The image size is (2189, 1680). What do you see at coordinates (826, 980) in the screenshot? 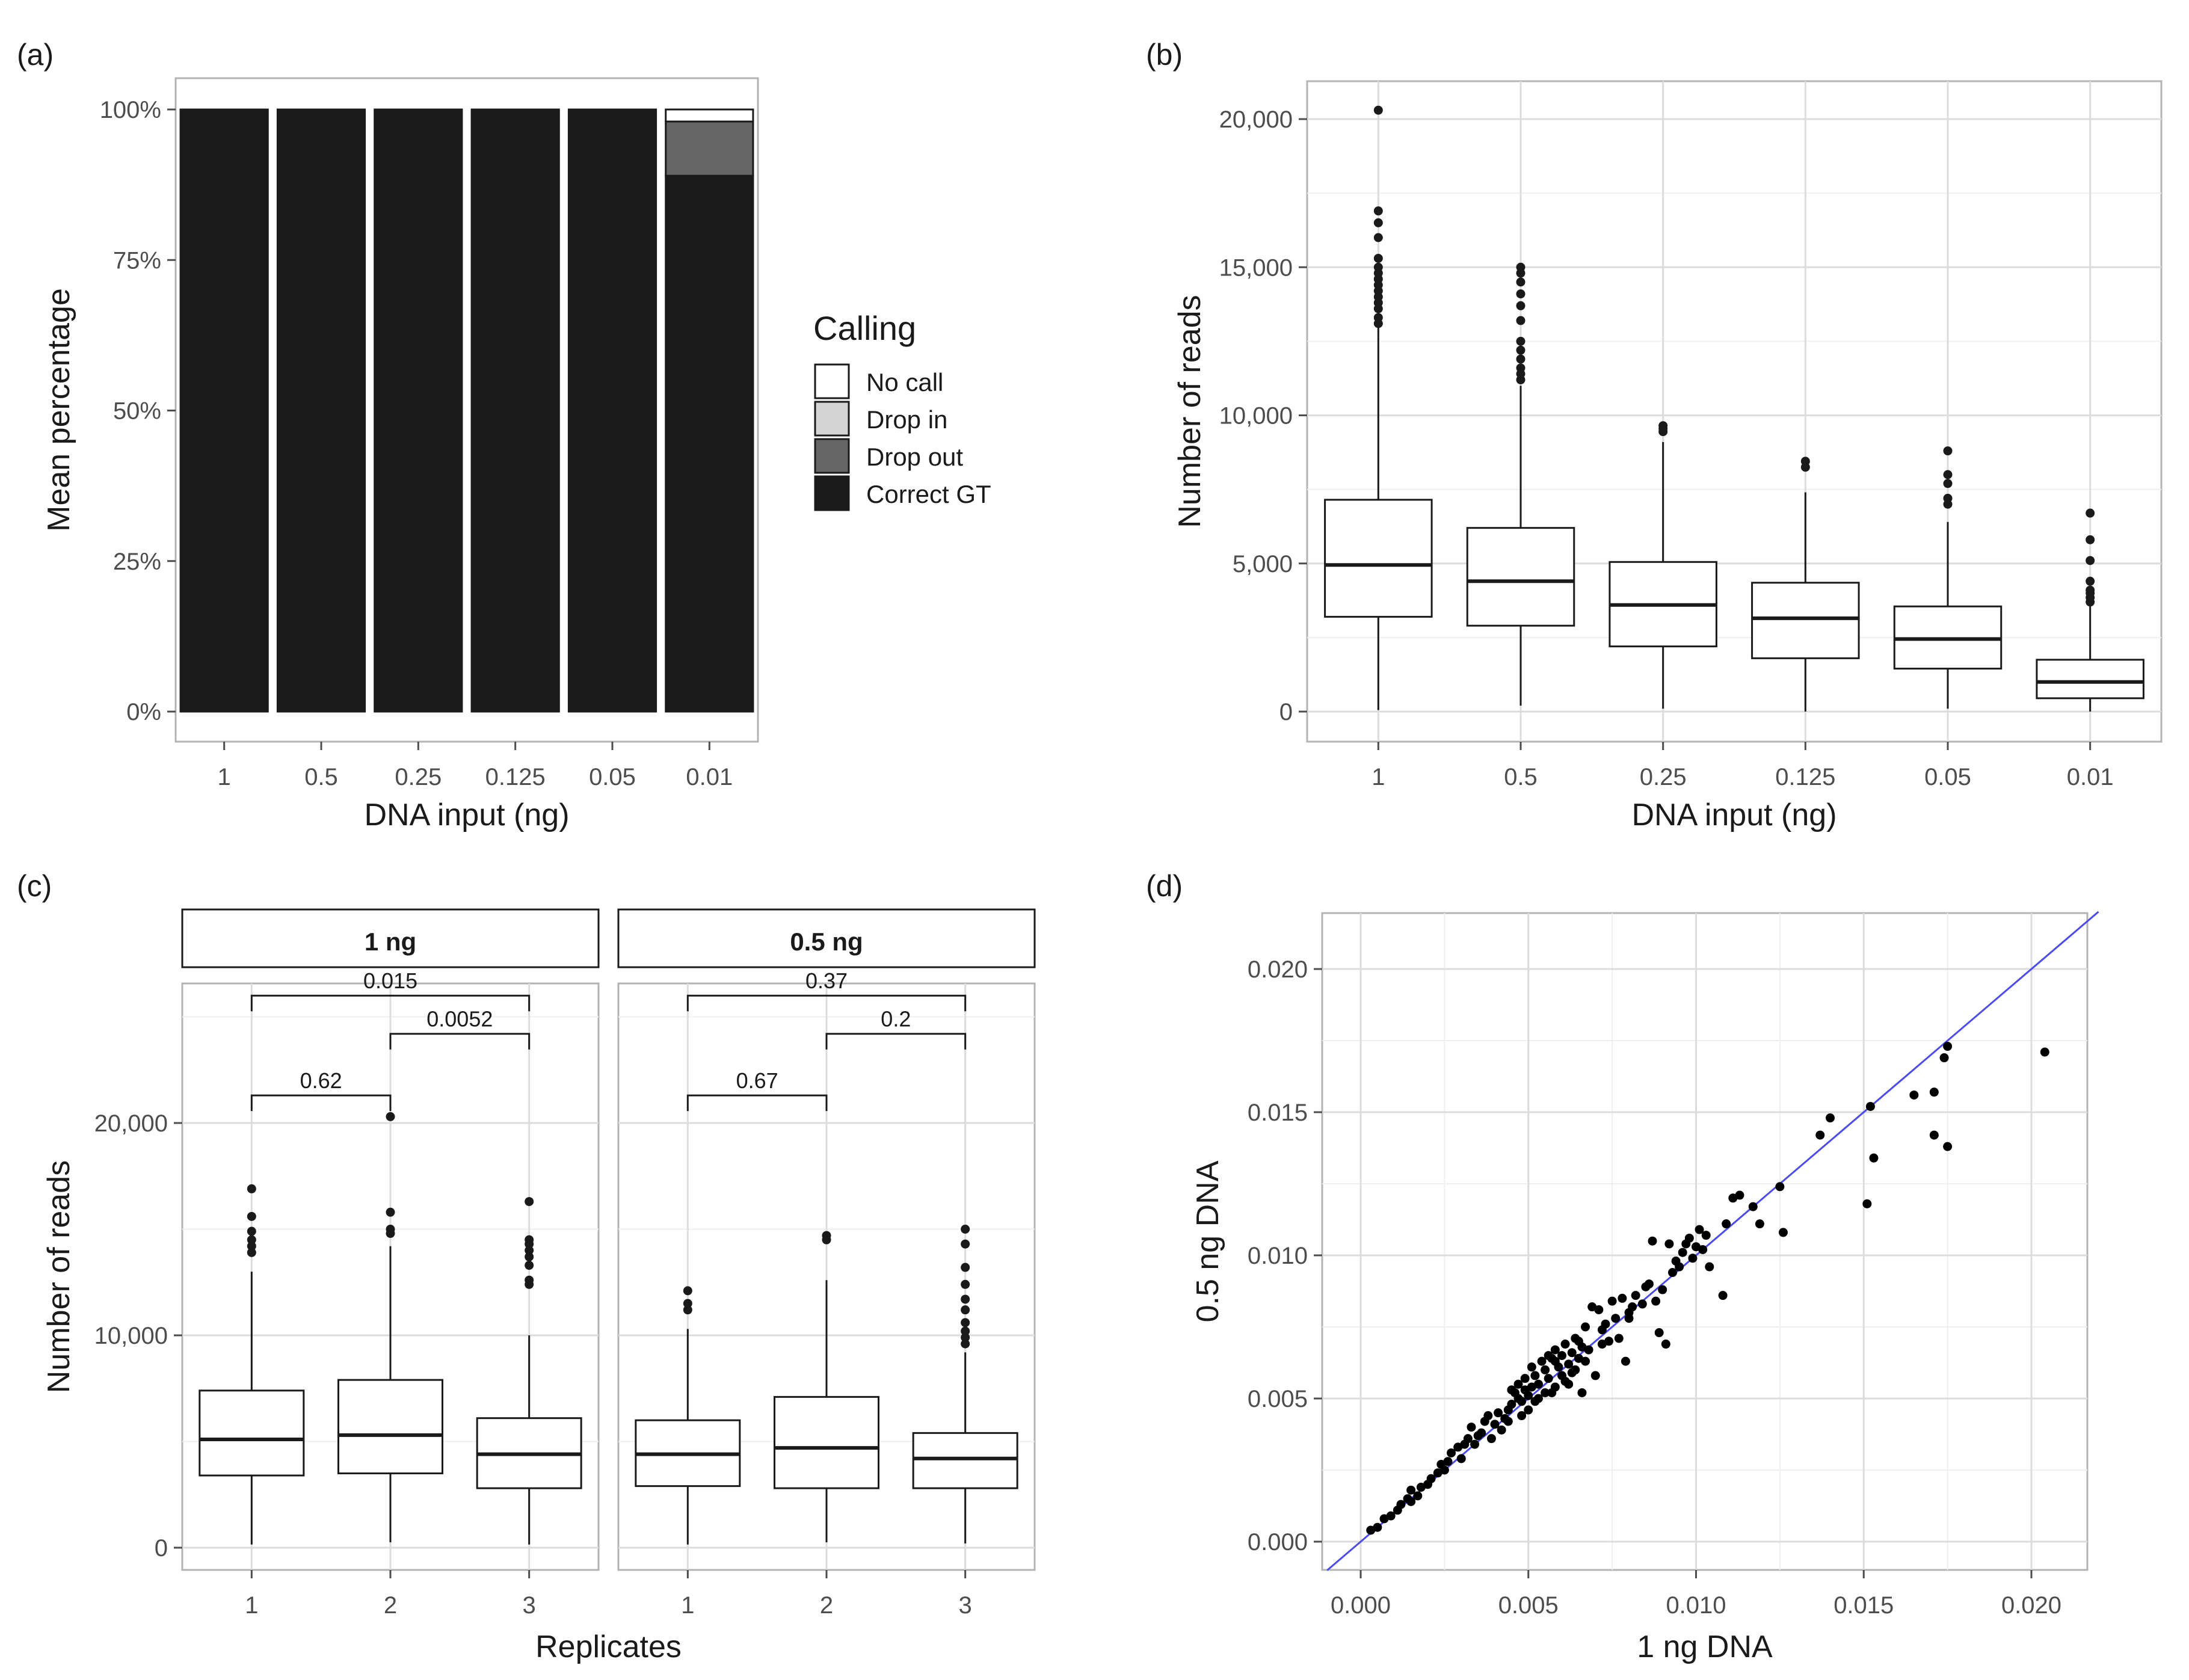
I see `p-value-label: 0.37` at bounding box center [826, 980].